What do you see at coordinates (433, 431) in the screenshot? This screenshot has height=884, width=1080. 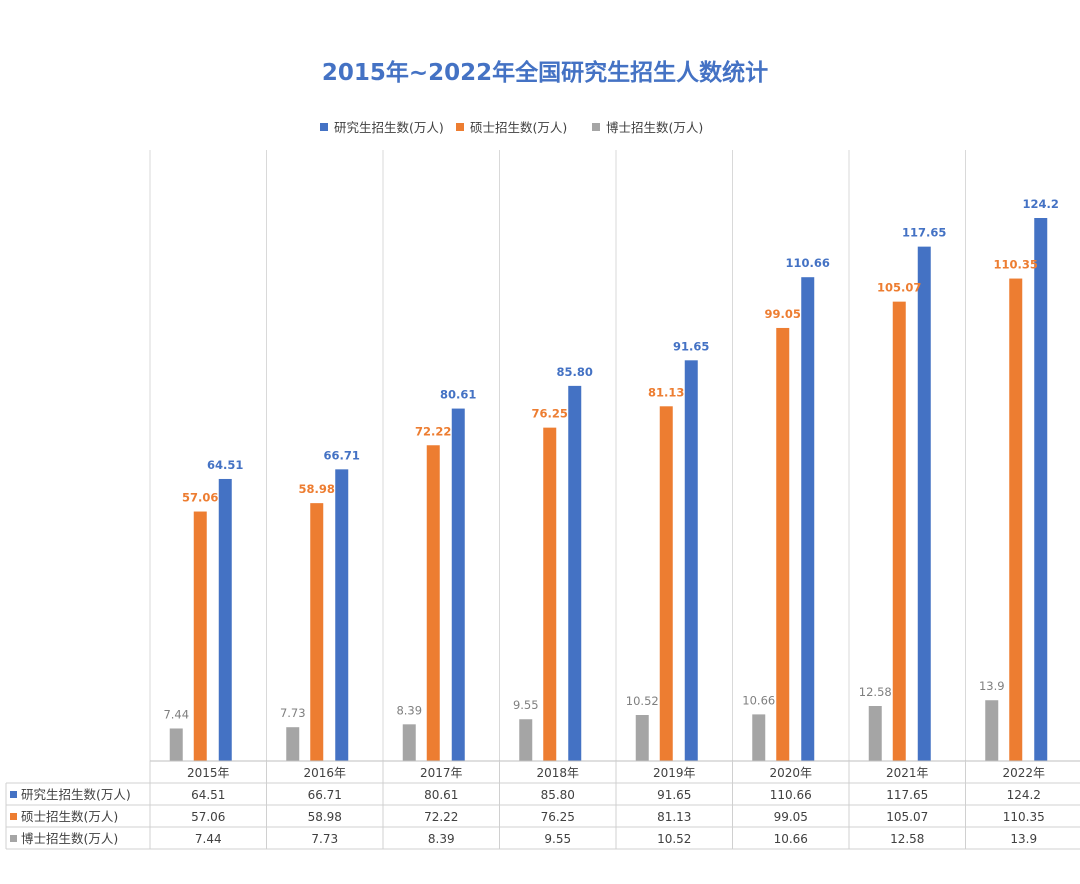 I see `data-label-1-2: 72.22` at bounding box center [433, 431].